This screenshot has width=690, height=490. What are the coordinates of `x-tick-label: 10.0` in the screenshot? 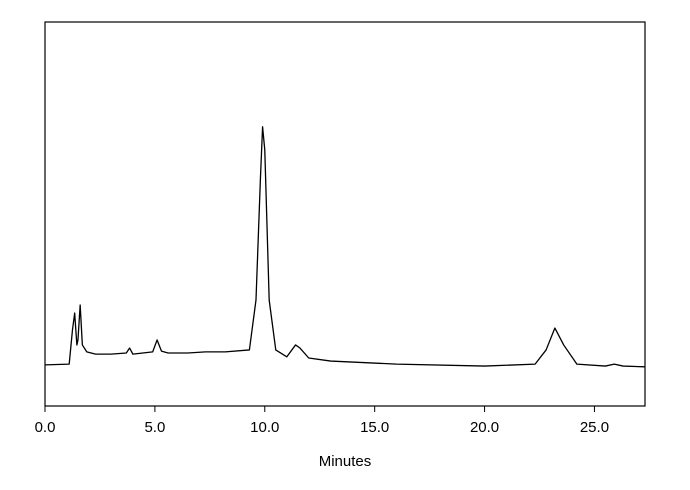 It's located at (264, 427).